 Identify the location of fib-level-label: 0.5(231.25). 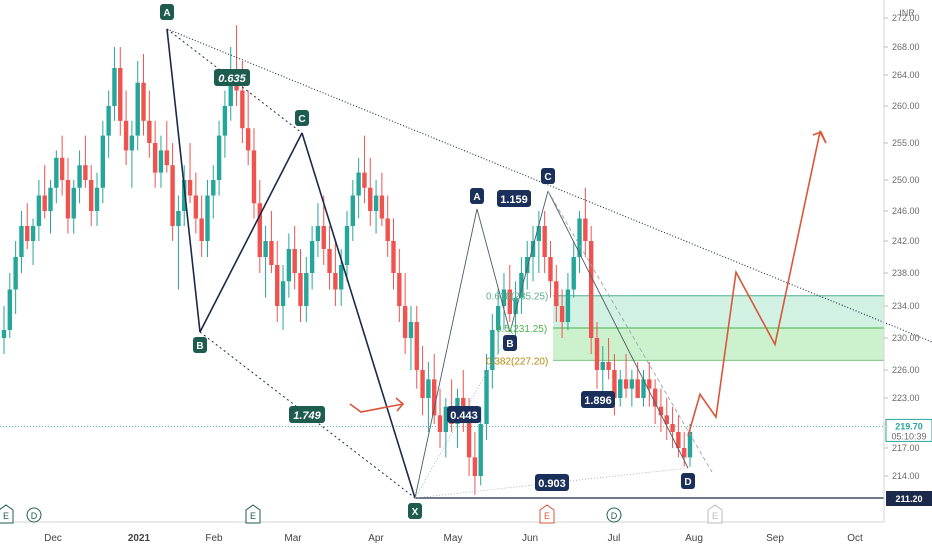
(521, 329).